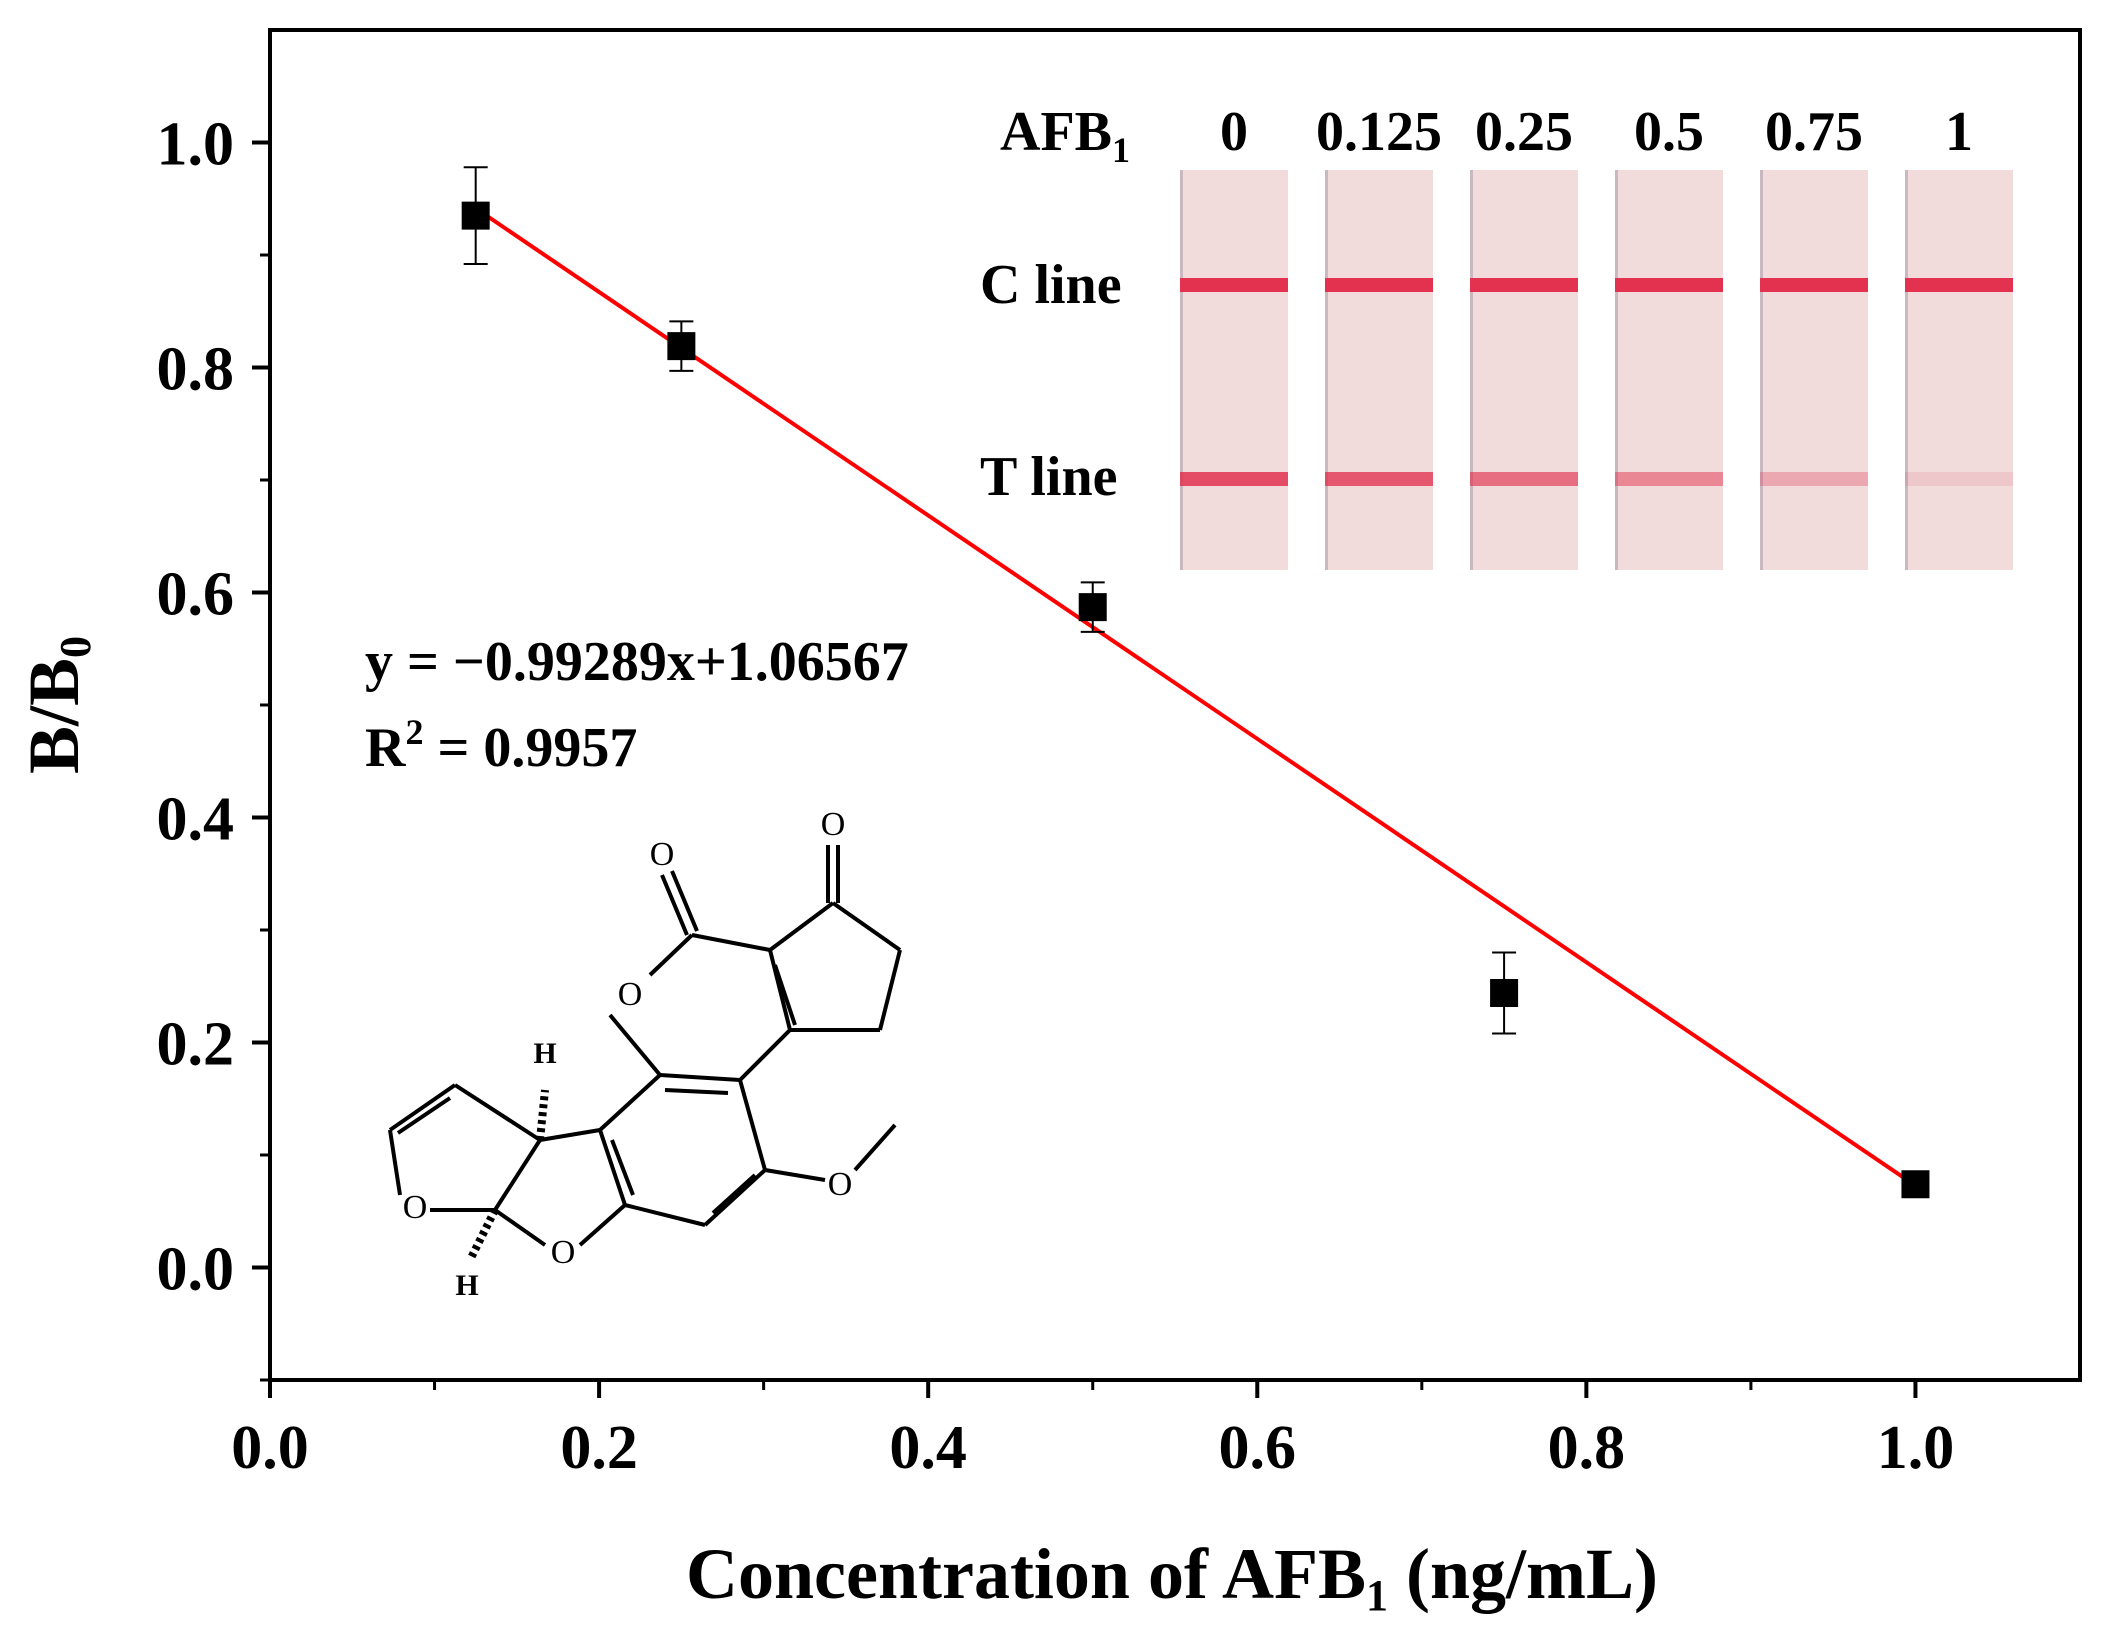 The height and width of the screenshot is (1651, 2102). What do you see at coordinates (1669, 132) in the screenshot?
I see `strip-concentration-label: 0.5` at bounding box center [1669, 132].